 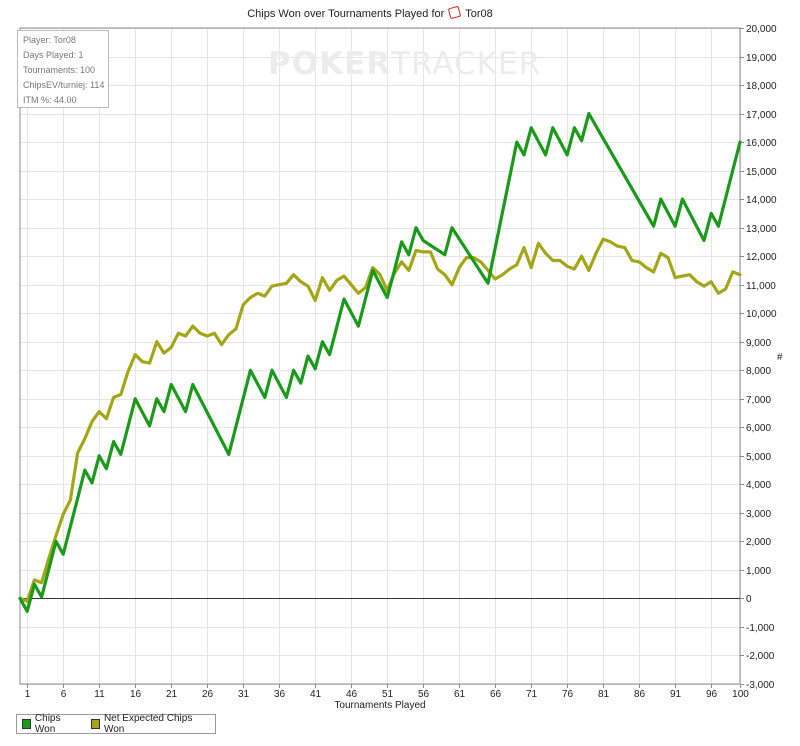 What do you see at coordinates (532, 694) in the screenshot?
I see `x-tick-label: 71` at bounding box center [532, 694].